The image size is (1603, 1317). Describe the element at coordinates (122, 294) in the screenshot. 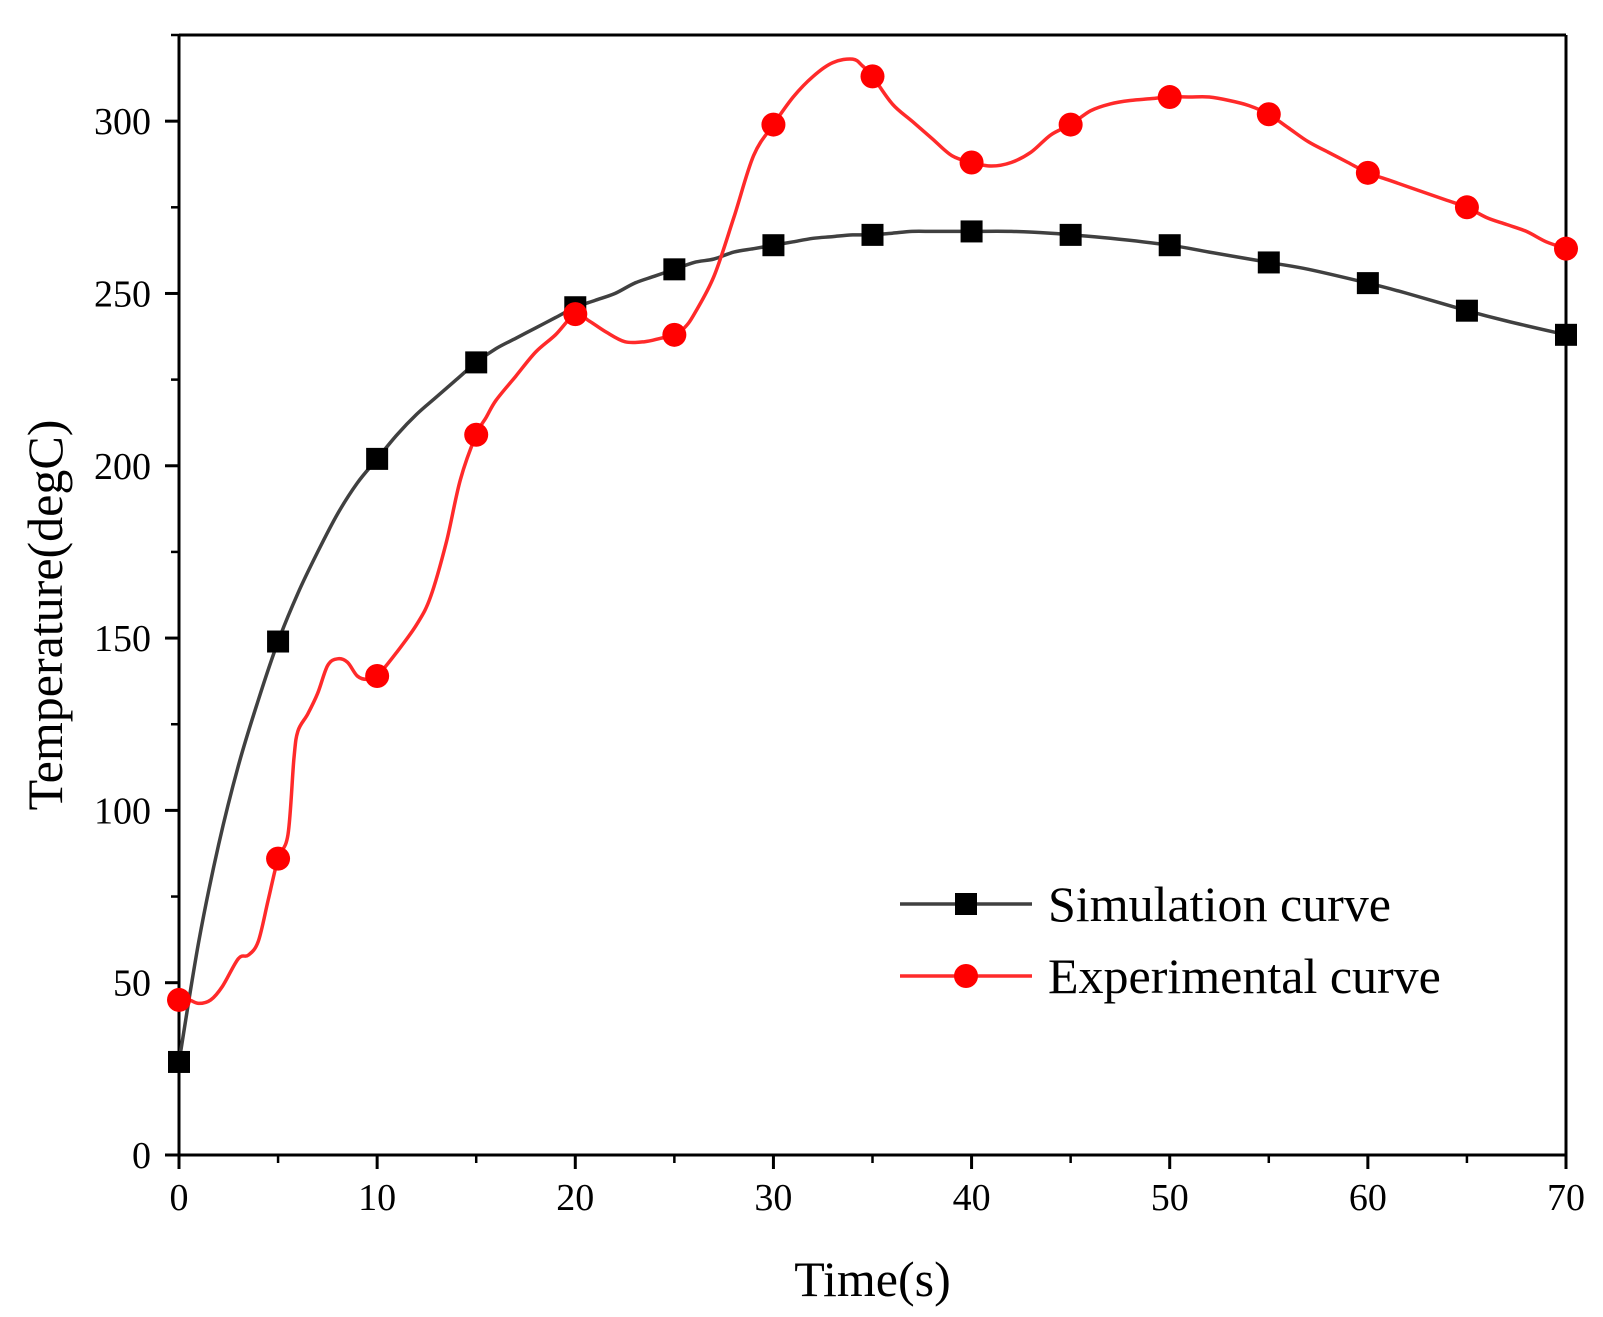

I see `y-tick-label: 250` at that location.